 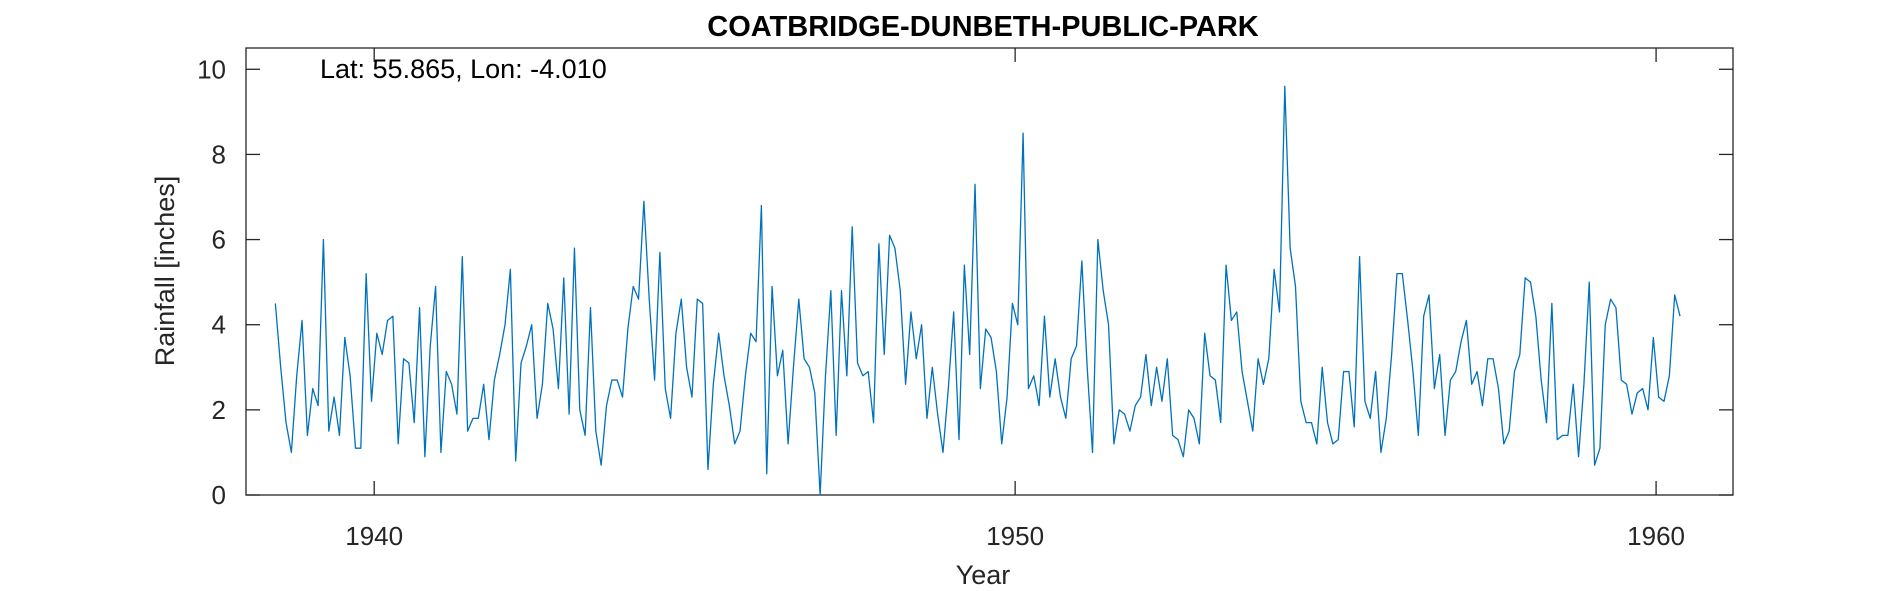 What do you see at coordinates (165, 271) in the screenshot?
I see `y-axis-label: Rainfall [inches]` at bounding box center [165, 271].